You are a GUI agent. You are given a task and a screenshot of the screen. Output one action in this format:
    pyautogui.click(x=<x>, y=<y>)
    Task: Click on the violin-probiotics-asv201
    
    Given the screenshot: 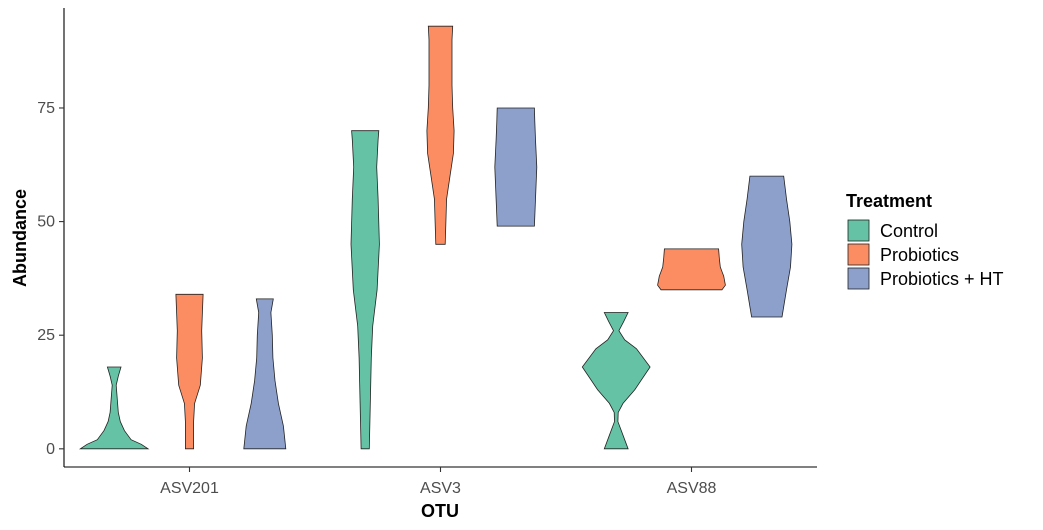 What is the action you would take?
    pyautogui.click(x=189, y=371)
    